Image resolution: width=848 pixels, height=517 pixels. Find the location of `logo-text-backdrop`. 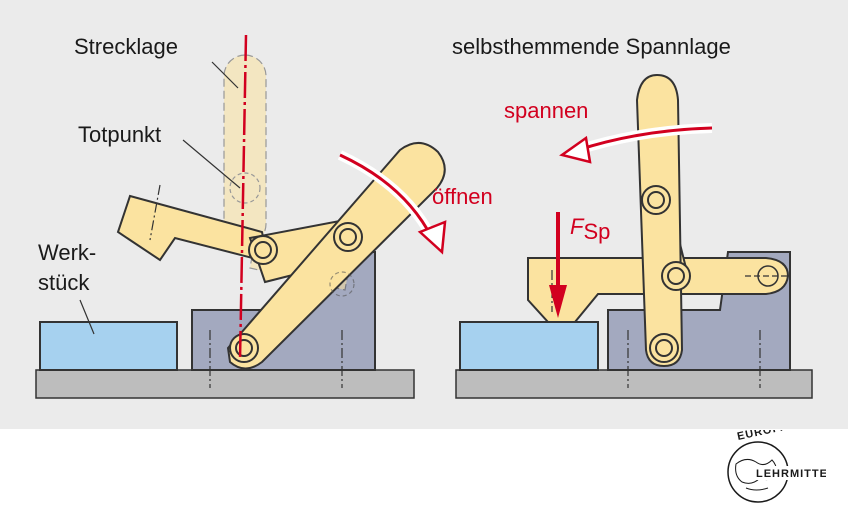

logo-text-backdrop is located at coordinates (789, 473).